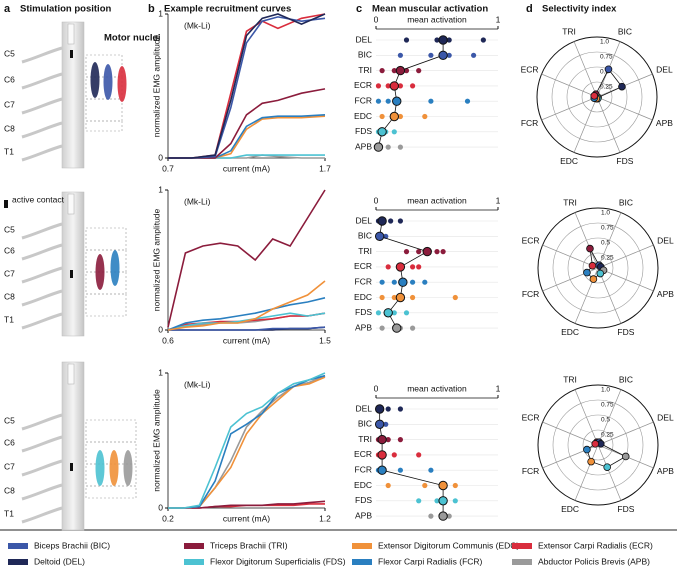 The width and height of the screenshot is (677, 569). What do you see at coordinates (197, 384) in the screenshot?
I see `annotation: (Mk-Li)` at bounding box center [197, 384].